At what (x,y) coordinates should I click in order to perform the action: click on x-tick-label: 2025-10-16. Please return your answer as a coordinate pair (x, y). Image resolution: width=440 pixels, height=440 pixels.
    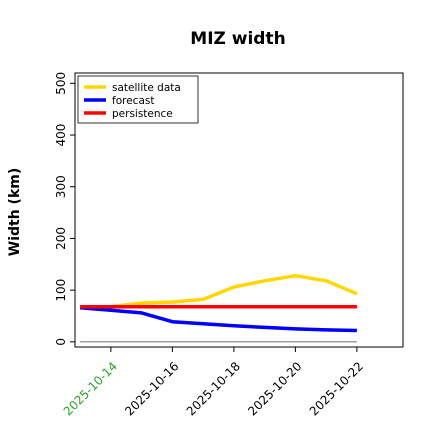
    Looking at the image, I should click on (151, 388).